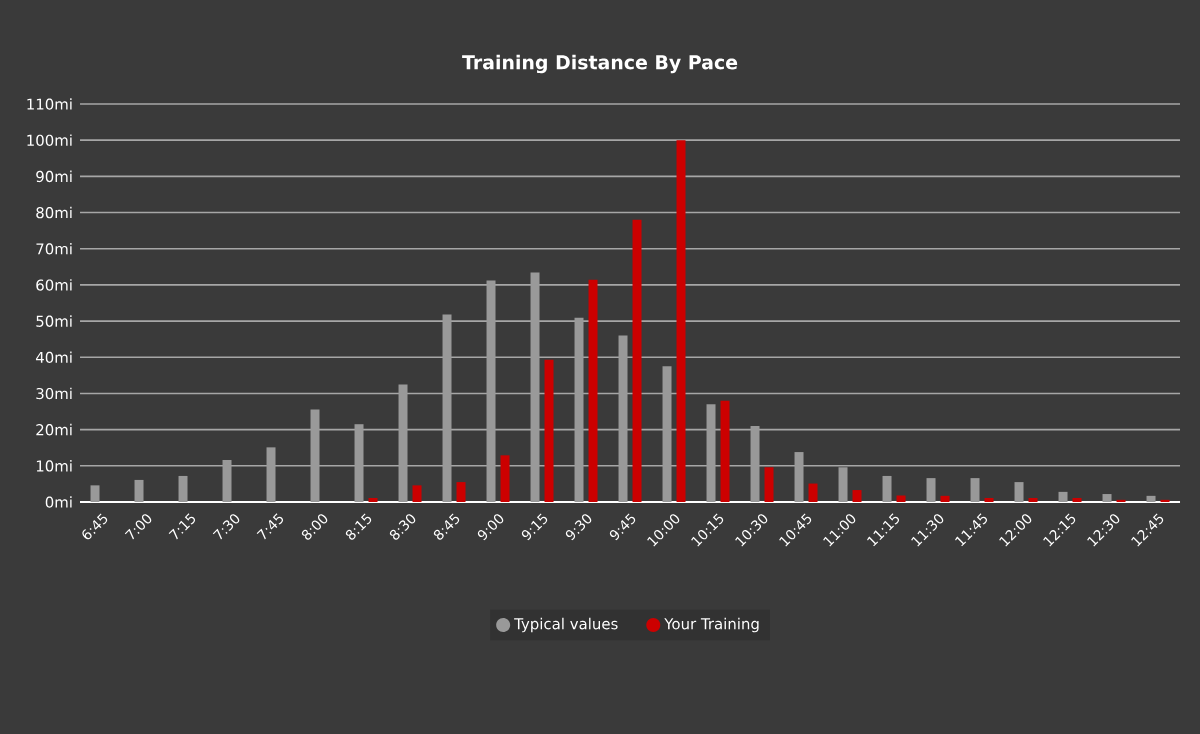 Image resolution: width=1200 pixels, height=734 pixels. Describe the element at coordinates (600, 64) in the screenshot. I see `chart-title: Training Distance By Pace` at that location.